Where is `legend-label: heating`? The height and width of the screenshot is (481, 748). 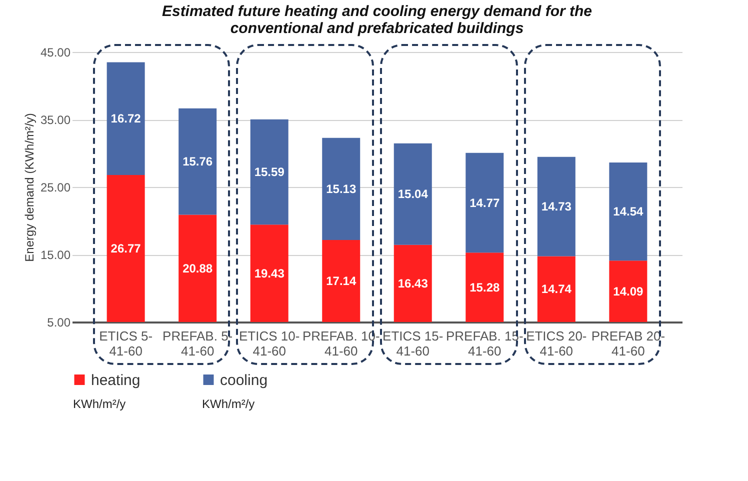
legend-label: heating is located at coordinates (115, 380).